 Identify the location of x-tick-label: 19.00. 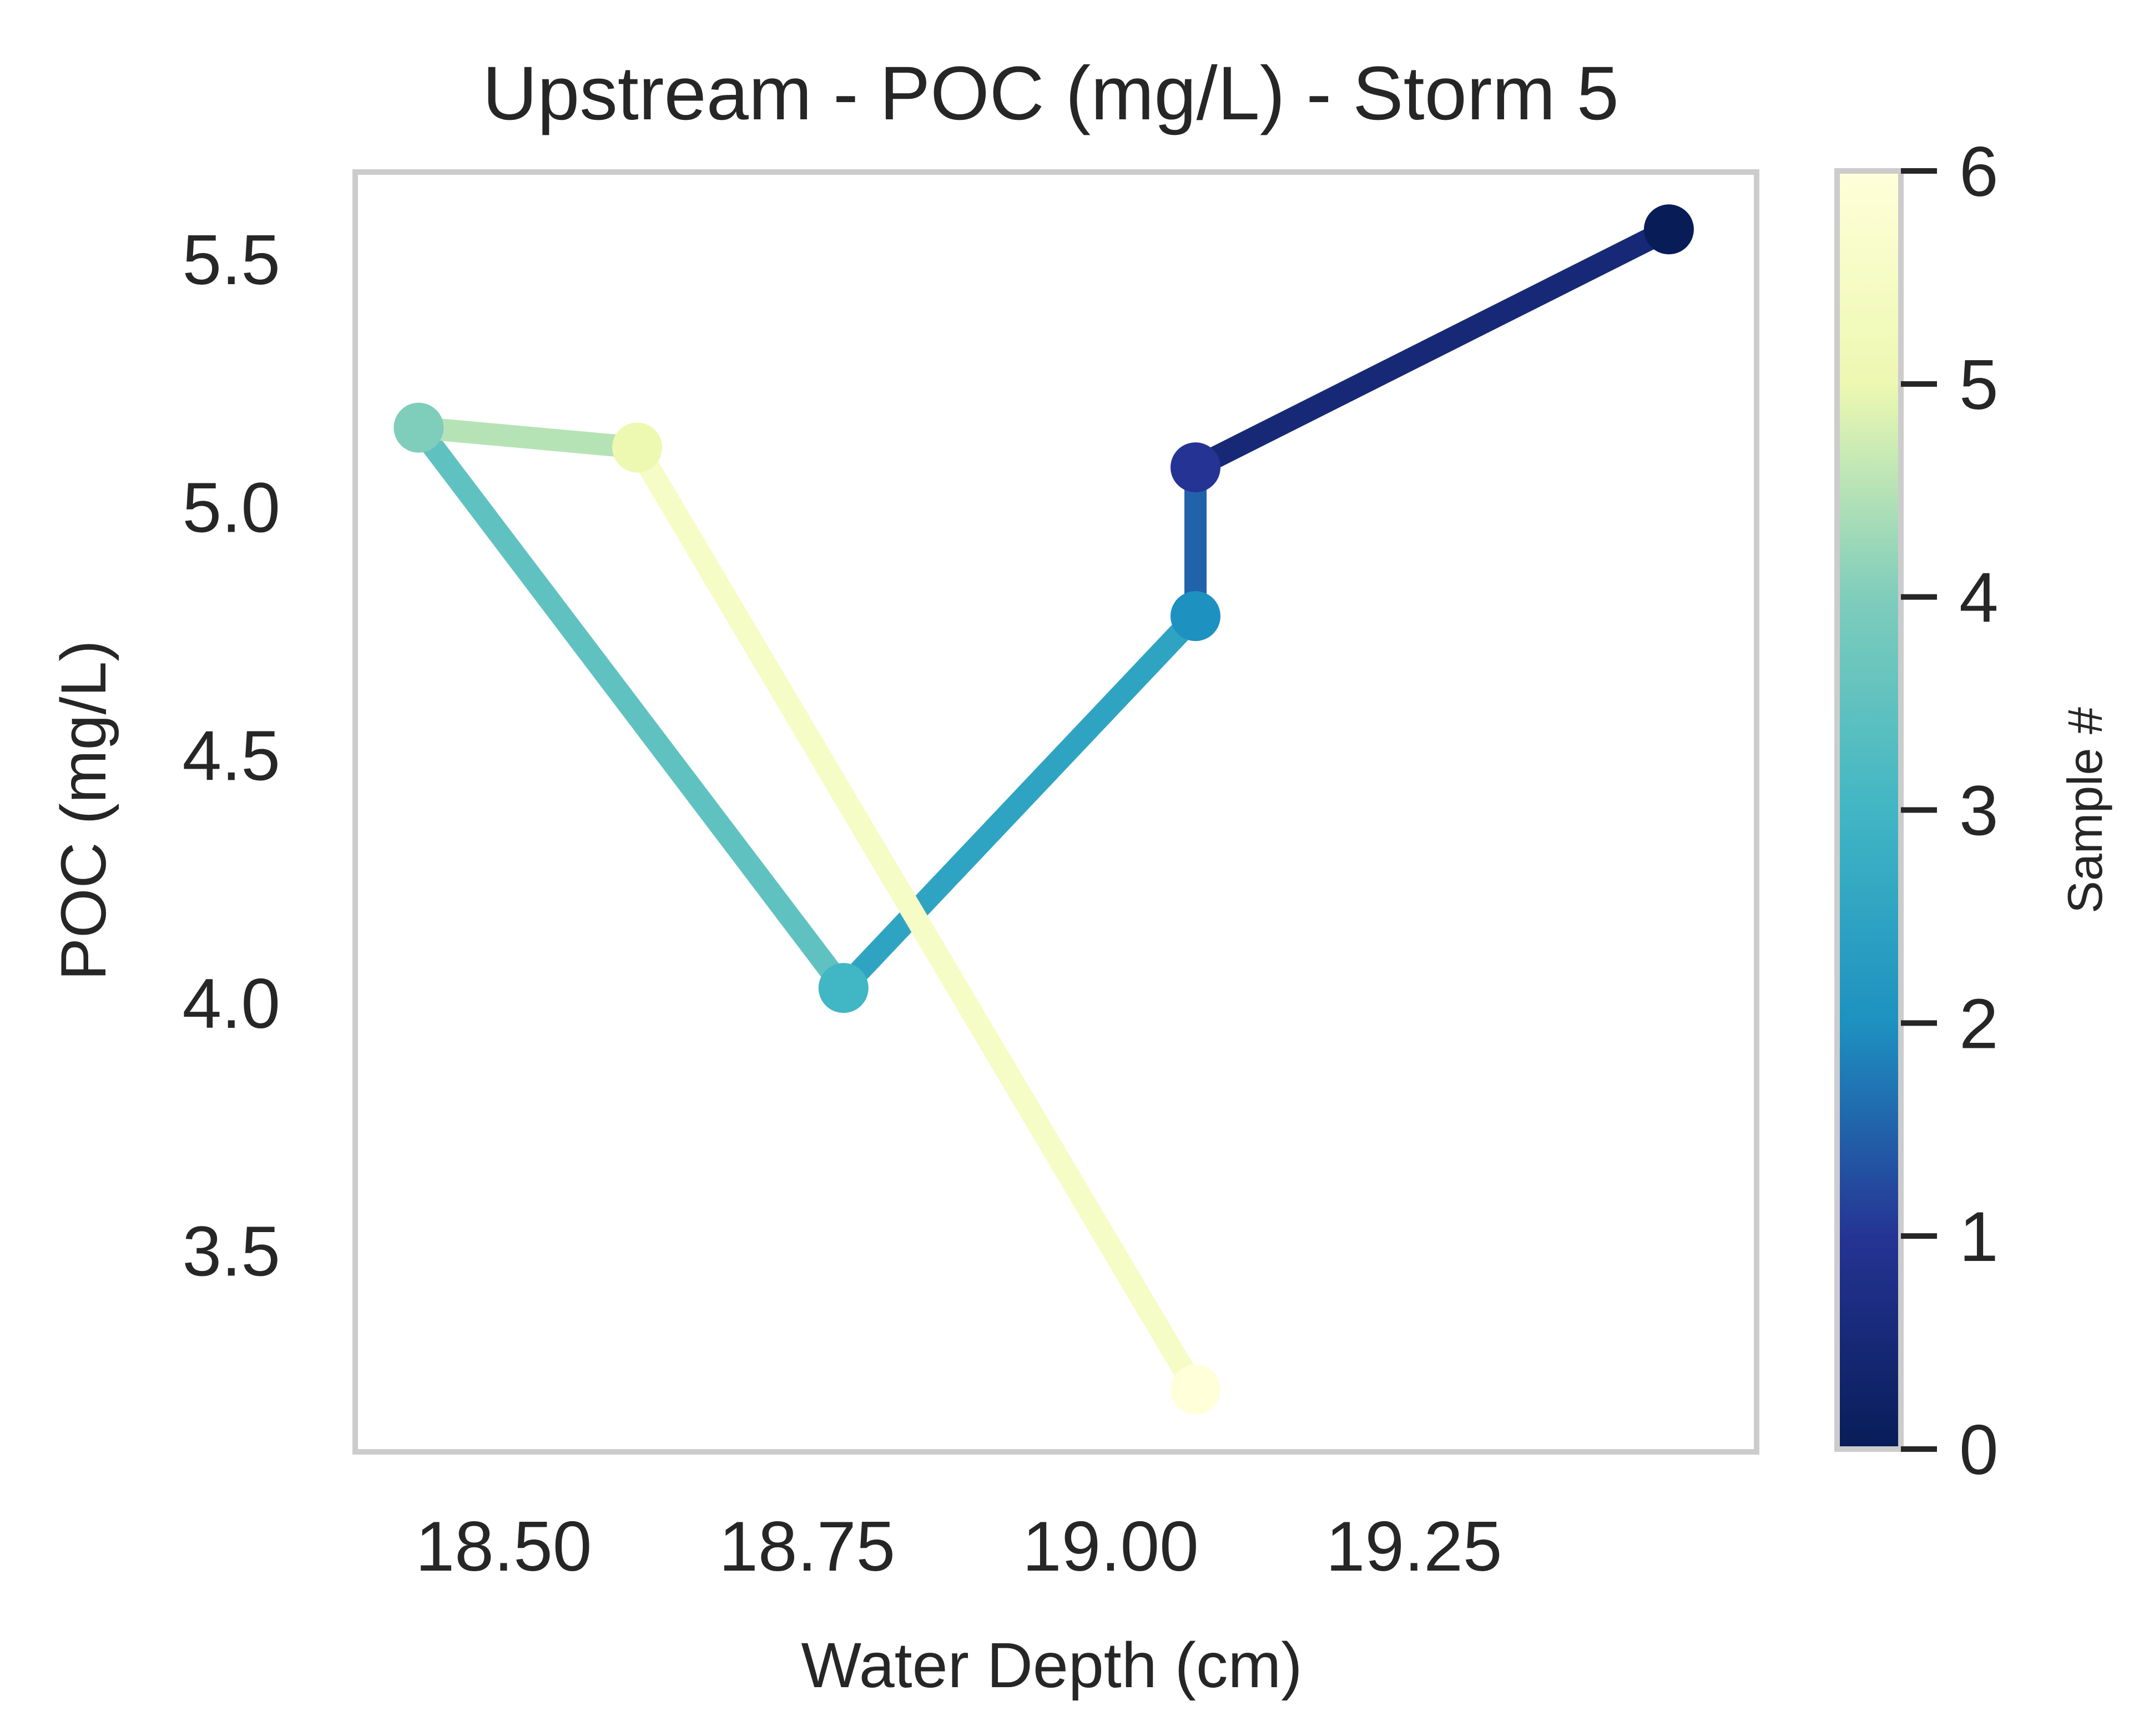
(1110, 1546).